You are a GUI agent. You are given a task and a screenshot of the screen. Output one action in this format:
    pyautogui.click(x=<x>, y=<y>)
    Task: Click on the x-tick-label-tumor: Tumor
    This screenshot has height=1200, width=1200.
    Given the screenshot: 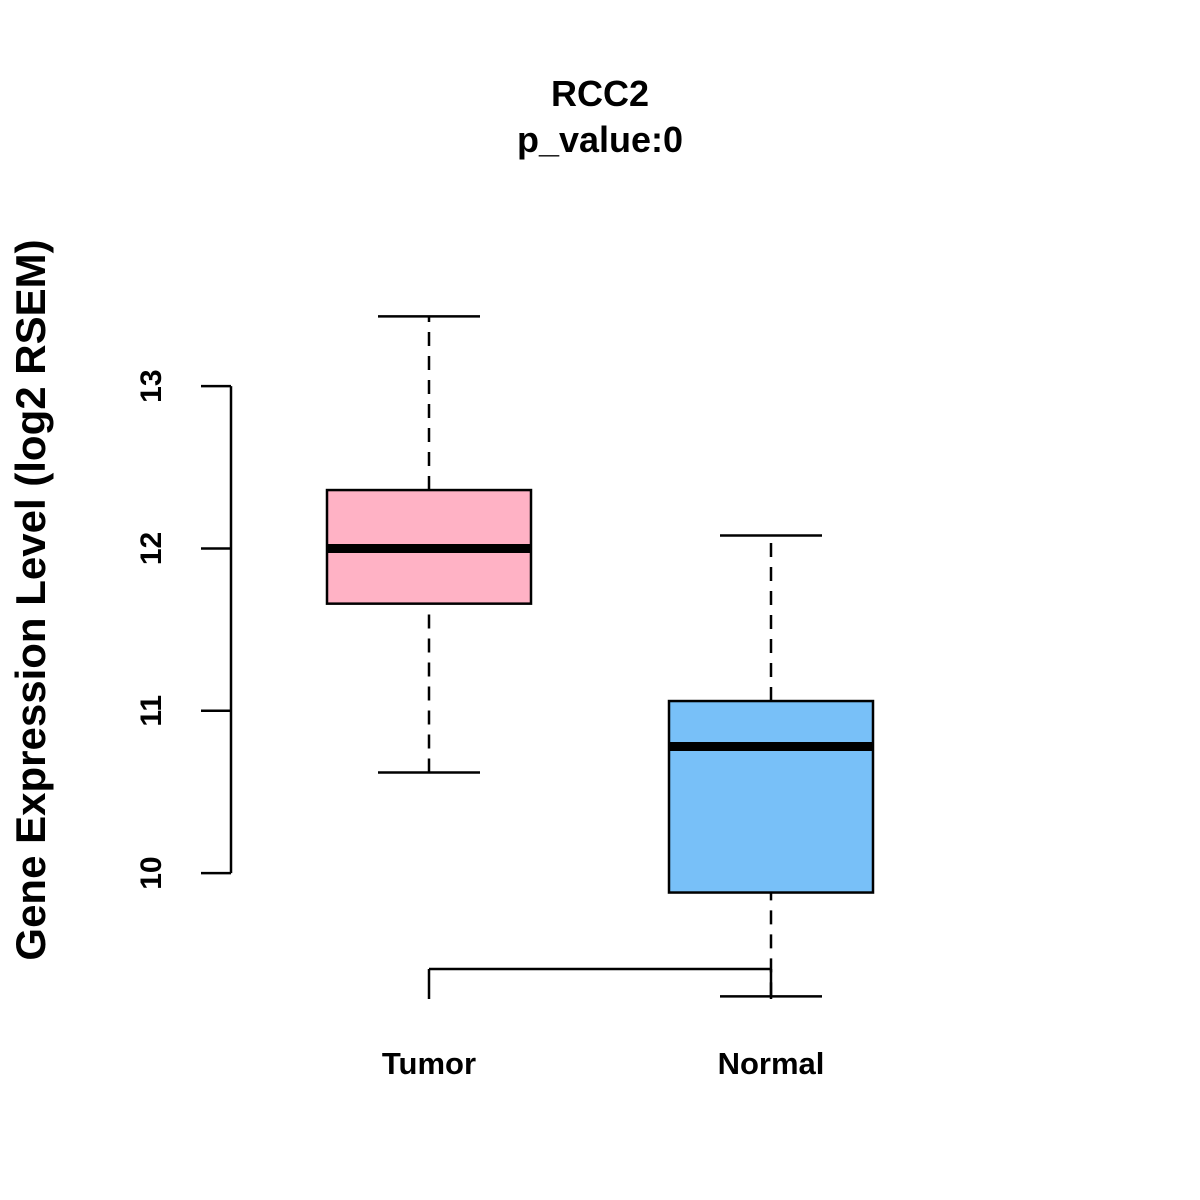 What is the action you would take?
    pyautogui.click(x=429, y=1063)
    